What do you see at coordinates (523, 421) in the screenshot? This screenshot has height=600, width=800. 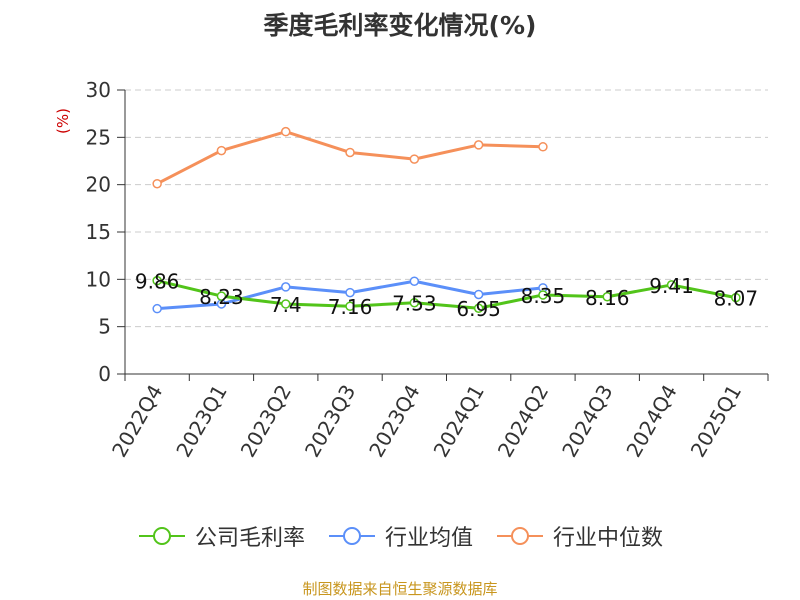 I see `x-tick-label: 2024Q2` at bounding box center [523, 421].